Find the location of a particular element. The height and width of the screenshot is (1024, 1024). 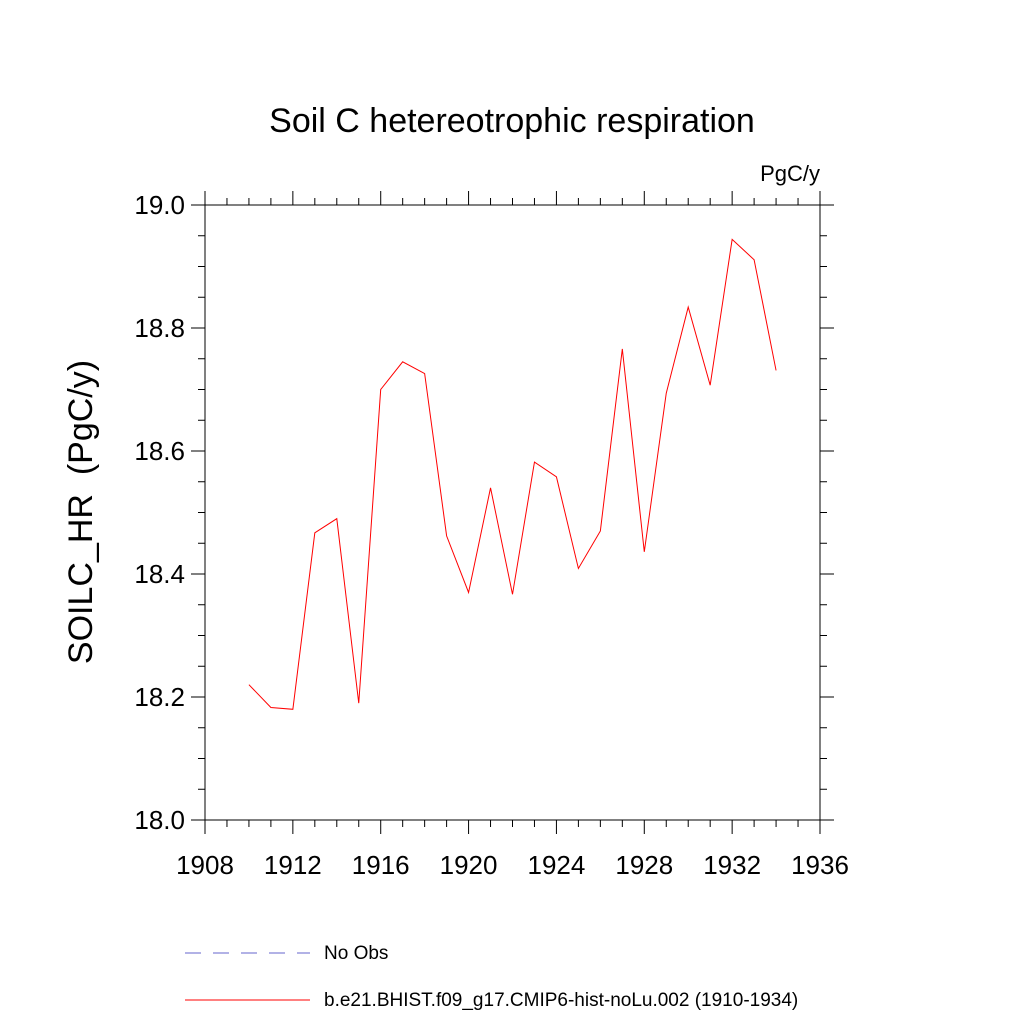

units-label: PgC/y is located at coordinates (790, 173).